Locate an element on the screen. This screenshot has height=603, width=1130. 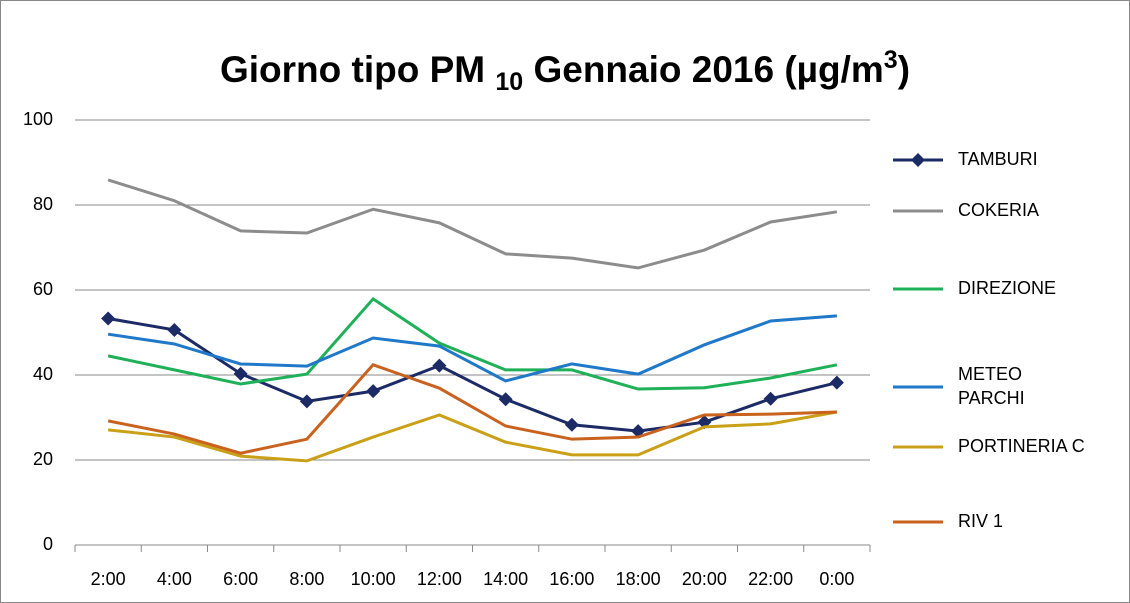
x-tick-label: 12:00 is located at coordinates (439, 579).